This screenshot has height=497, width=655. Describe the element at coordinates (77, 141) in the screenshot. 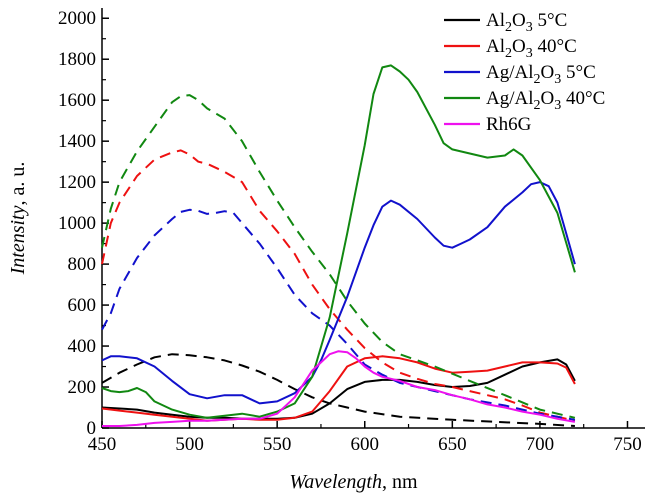

I see `y-tick-label: 1400` at that location.